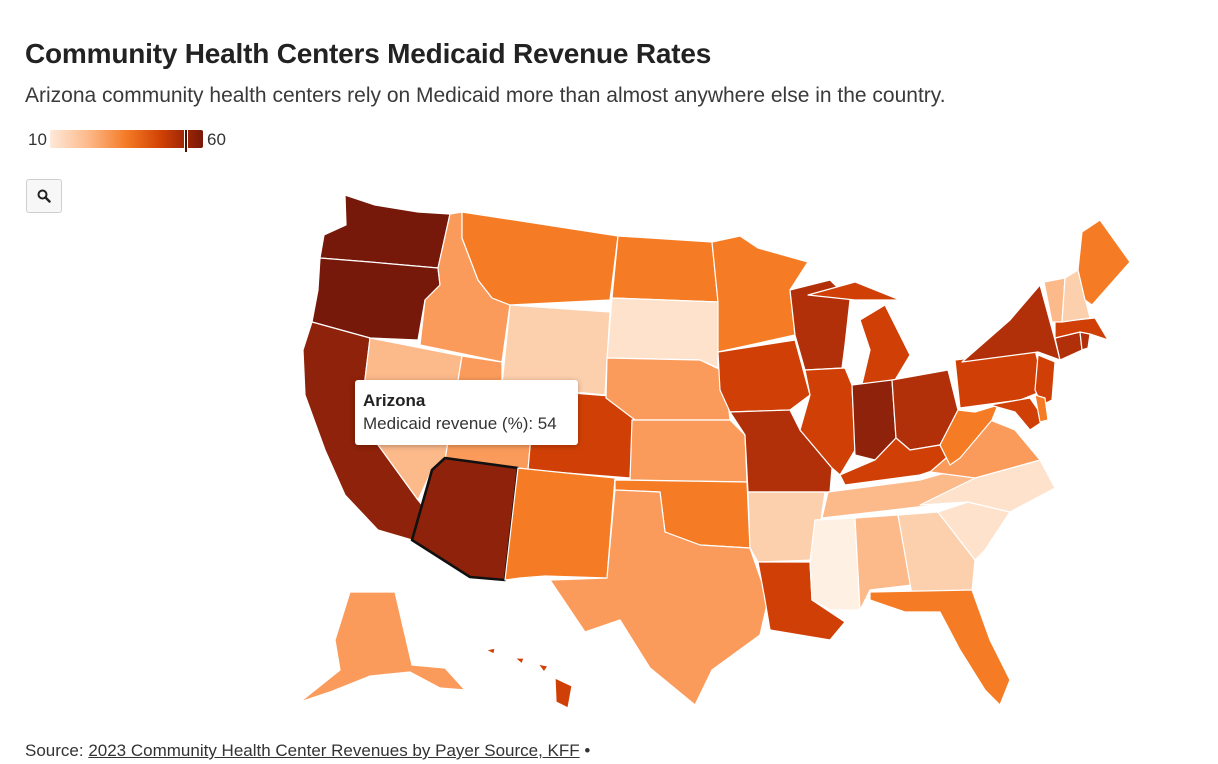 This screenshot has width=1218, height=764. What do you see at coordinates (665, 269) in the screenshot?
I see `state-north-dakota` at bounding box center [665, 269].